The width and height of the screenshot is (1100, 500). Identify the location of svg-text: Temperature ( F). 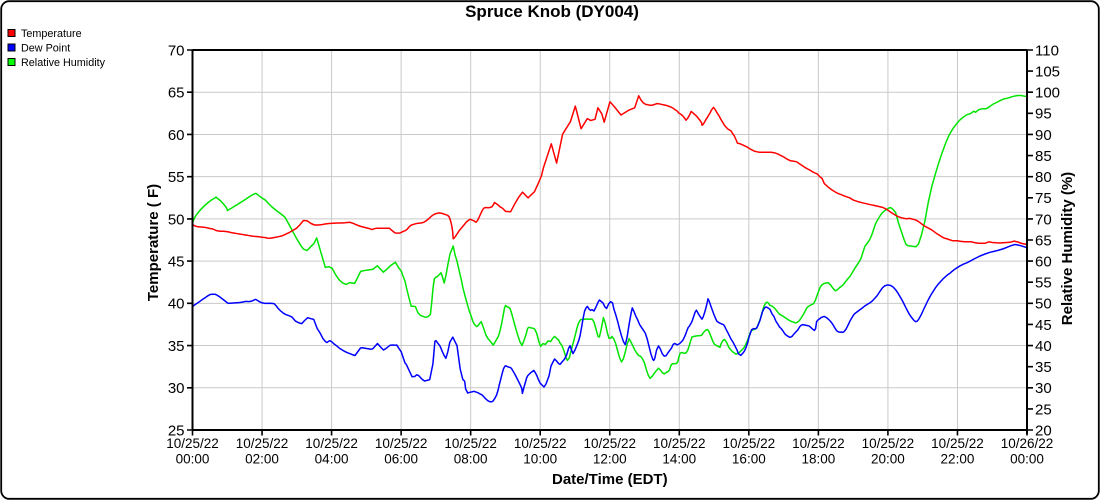
(153, 242).